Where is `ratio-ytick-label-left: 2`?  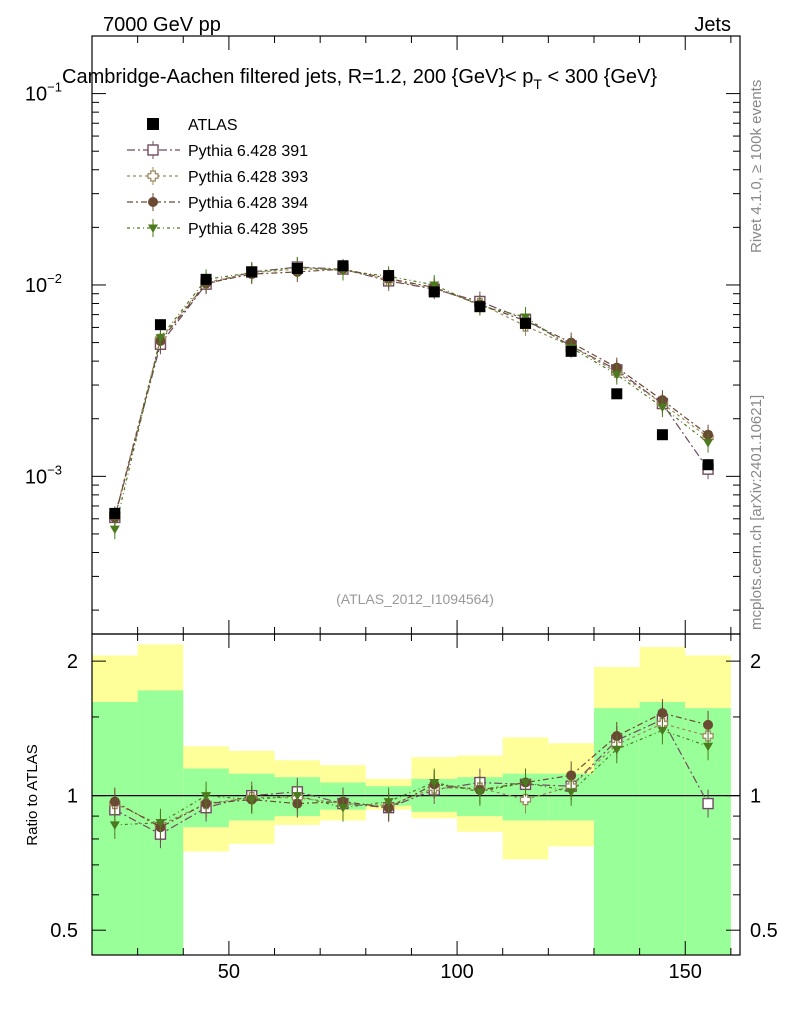 ratio-ytick-label-left: 2 is located at coordinates (72, 662).